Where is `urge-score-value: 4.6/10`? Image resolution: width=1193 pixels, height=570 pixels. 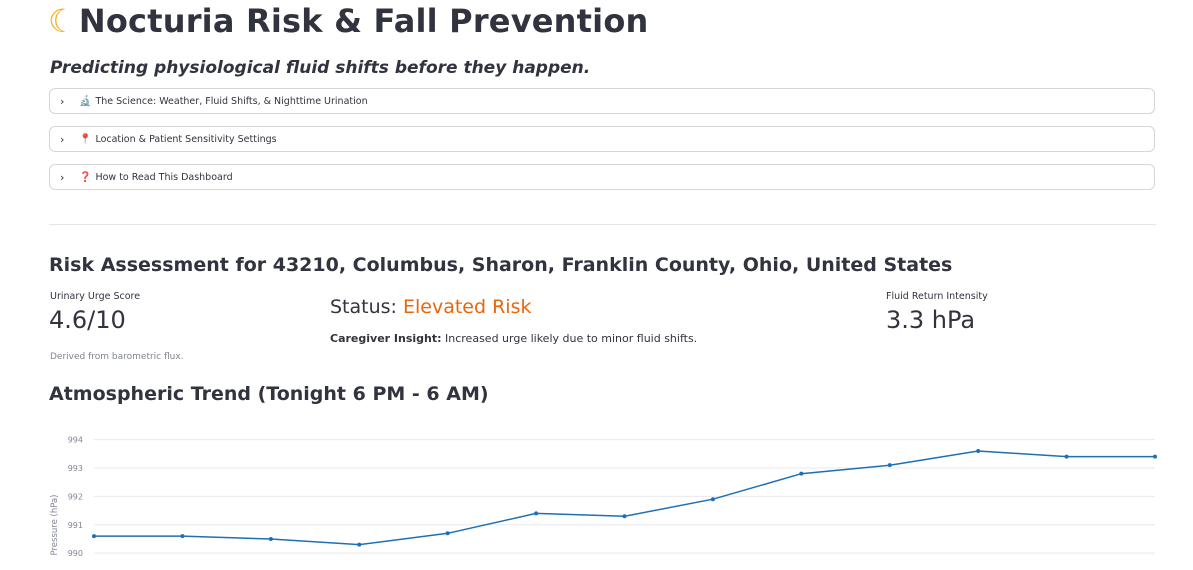
urge-score-value: 4.6/10 is located at coordinates (87, 320).